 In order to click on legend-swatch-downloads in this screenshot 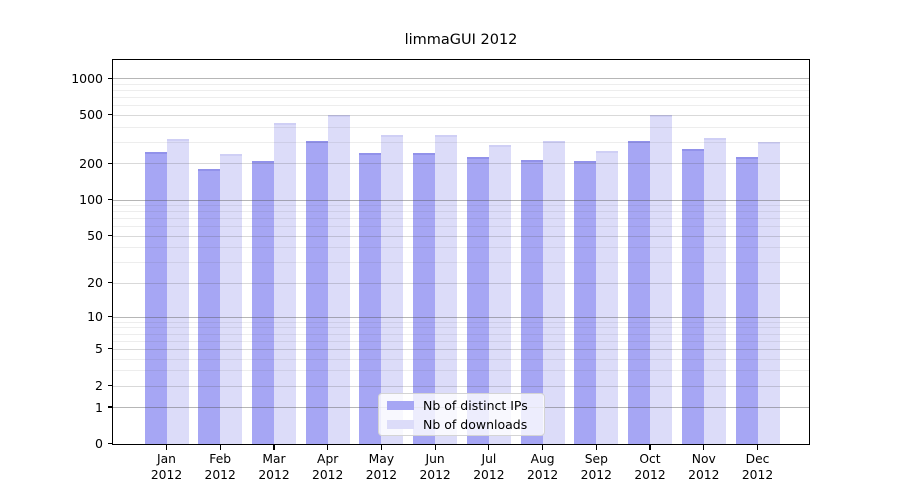, I will do `click(400, 424)`.